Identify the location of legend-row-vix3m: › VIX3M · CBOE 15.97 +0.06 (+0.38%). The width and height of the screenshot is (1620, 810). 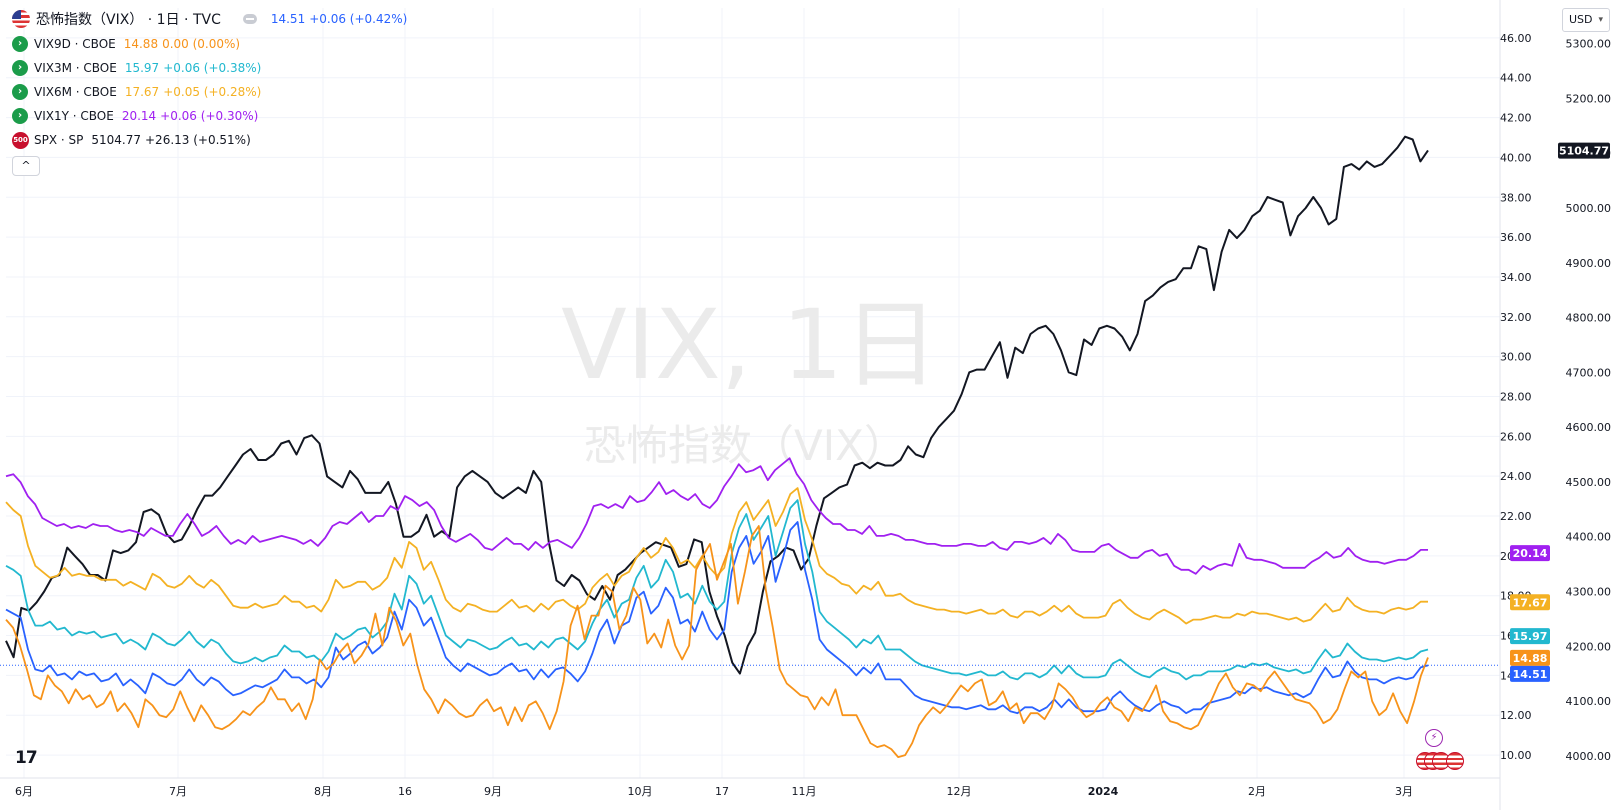
(211, 68).